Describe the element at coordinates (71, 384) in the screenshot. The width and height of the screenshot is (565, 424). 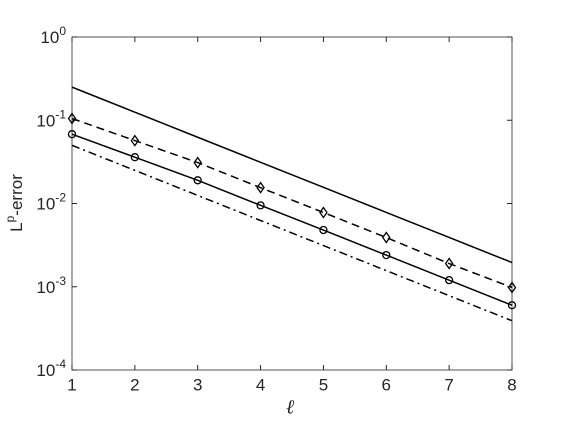
I see `x-tick-label: 1` at that location.